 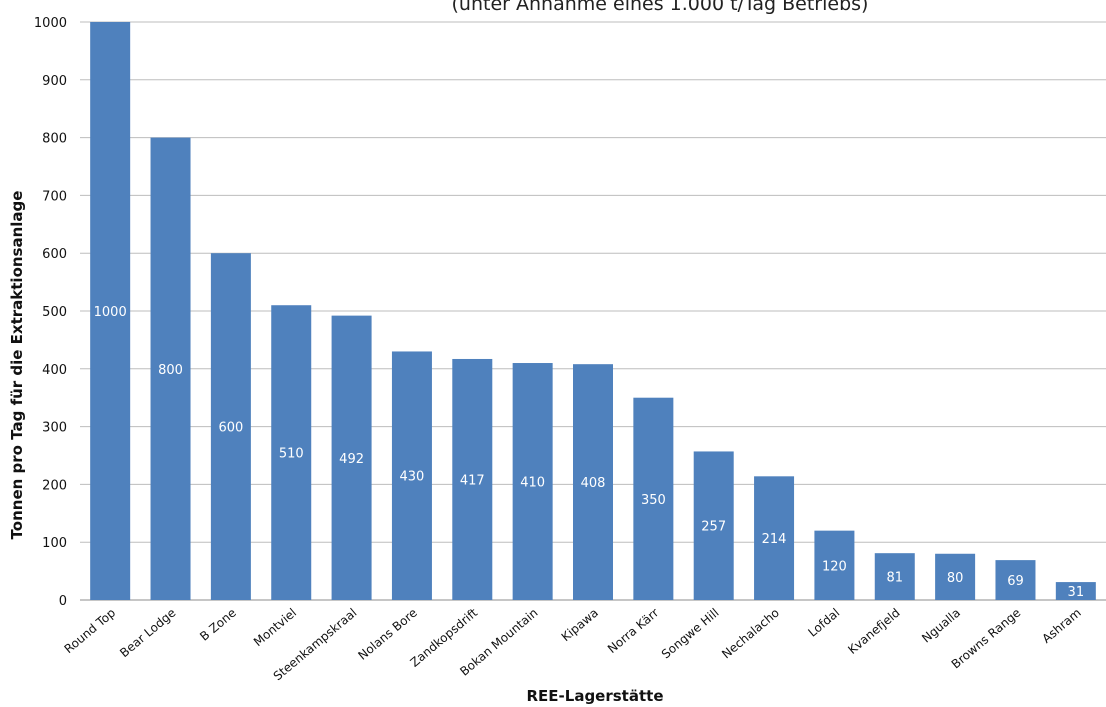 I want to click on bar-value-label: 492, so click(x=351, y=459).